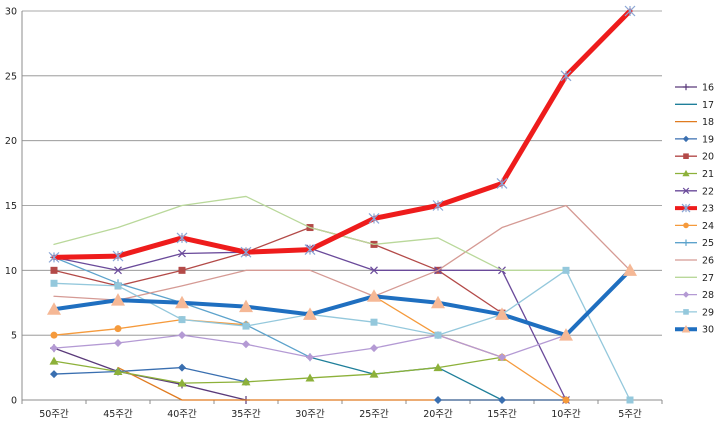 The height and width of the screenshot is (436, 720). Describe the element at coordinates (566, 414) in the screenshot. I see `x-tick-label: 10주간` at that location.